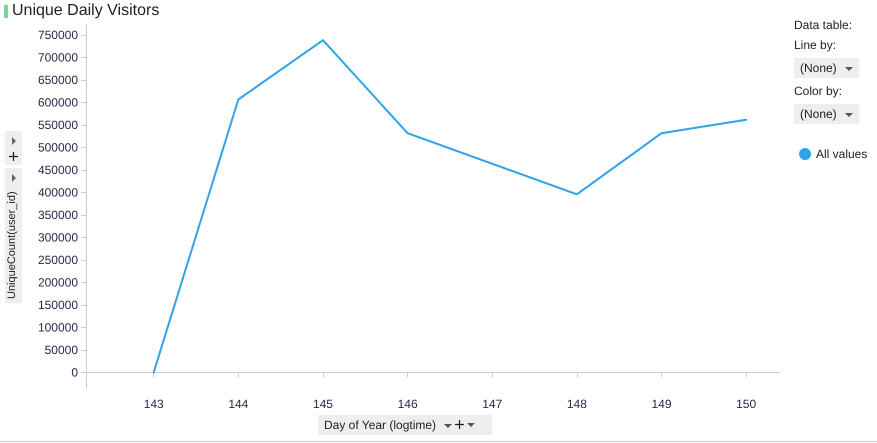  What do you see at coordinates (58, 103) in the screenshot?
I see `y-tick-label: 600000` at bounding box center [58, 103].